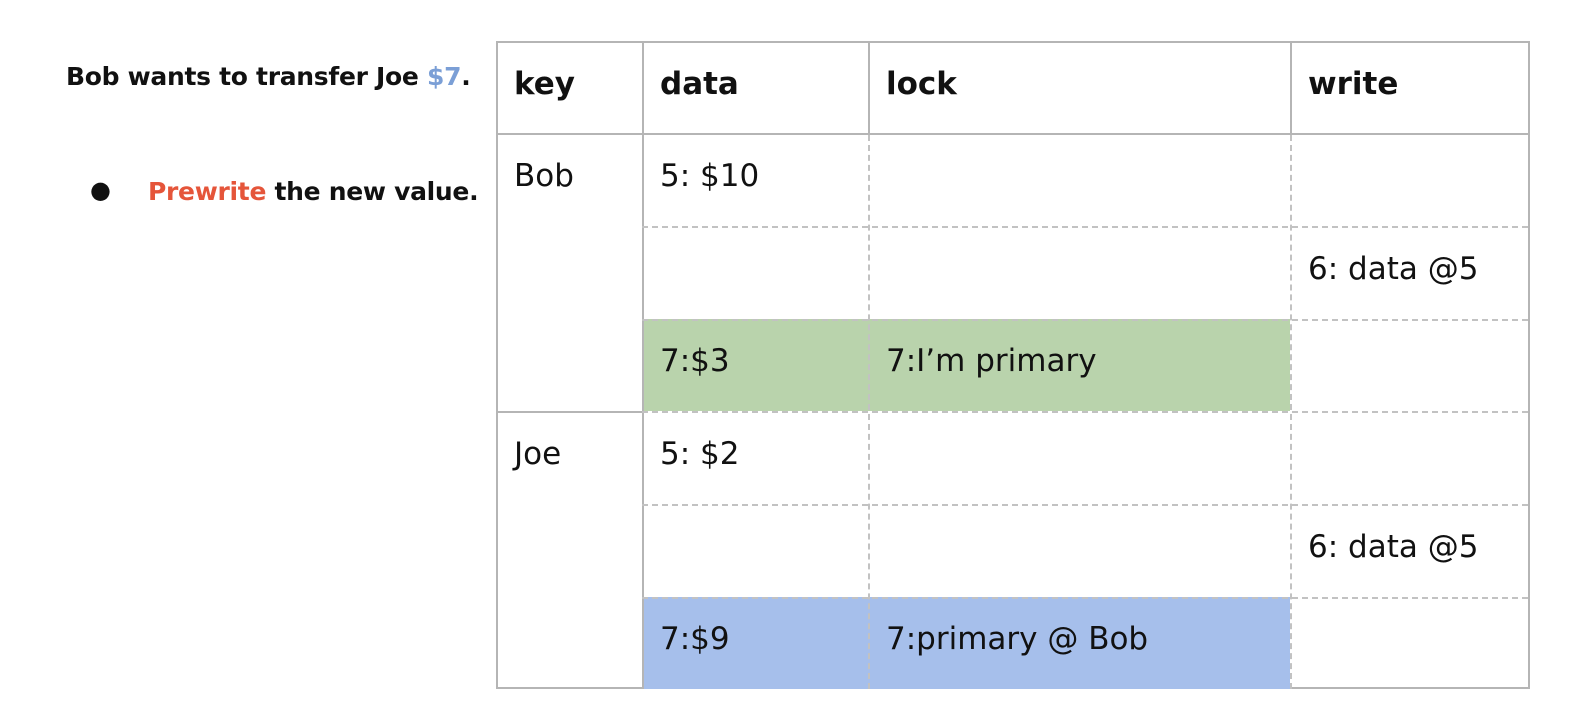 Image resolution: width=1589 pixels, height=713 pixels. What do you see at coordinates (921, 84) in the screenshot?
I see `header-lock: lock` at bounding box center [921, 84].